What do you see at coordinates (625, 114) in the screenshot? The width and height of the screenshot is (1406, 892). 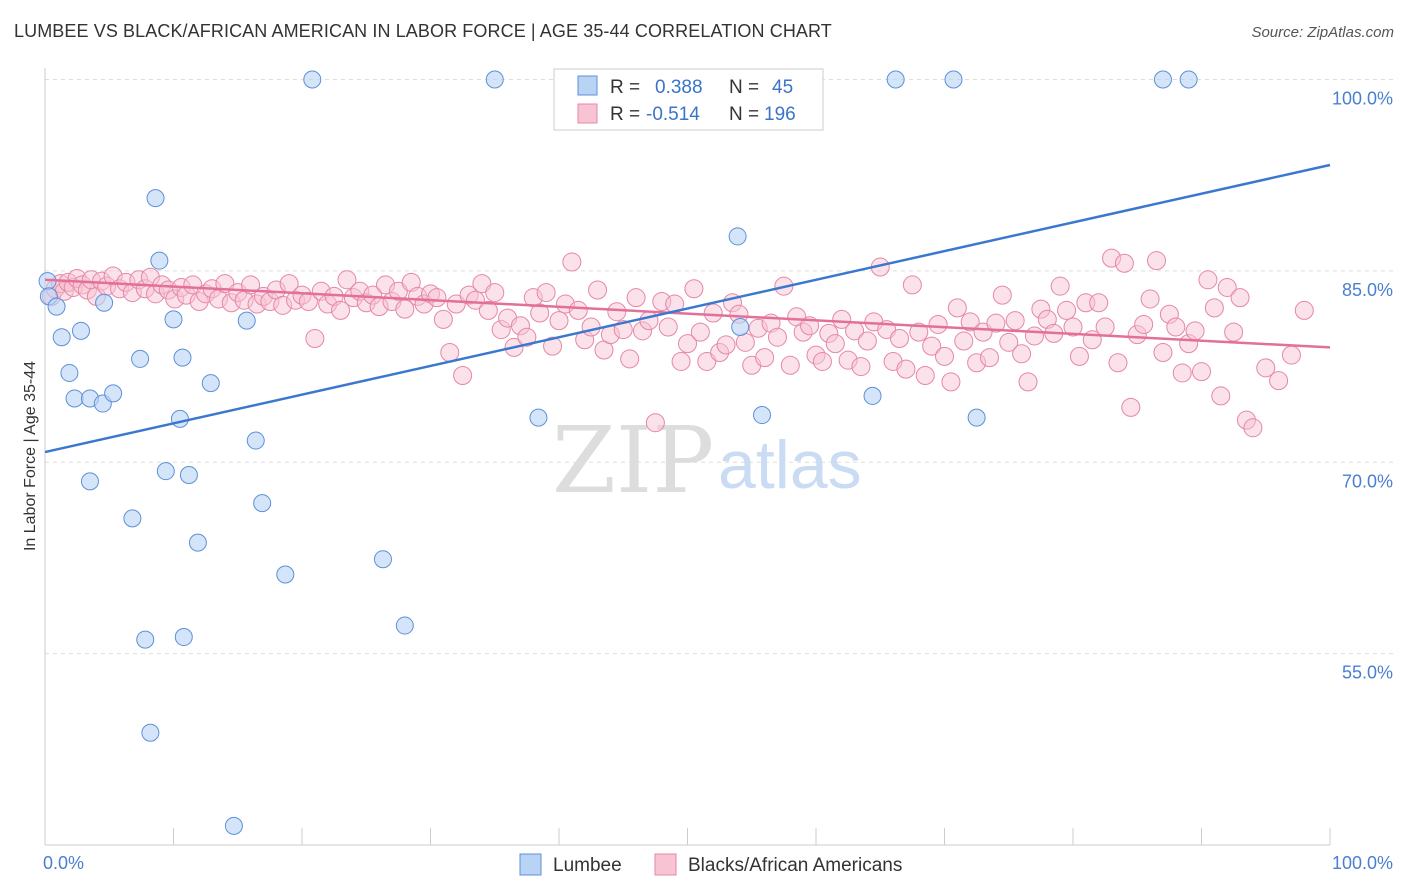 I see `stats-r-label-black: R =` at bounding box center [625, 114].